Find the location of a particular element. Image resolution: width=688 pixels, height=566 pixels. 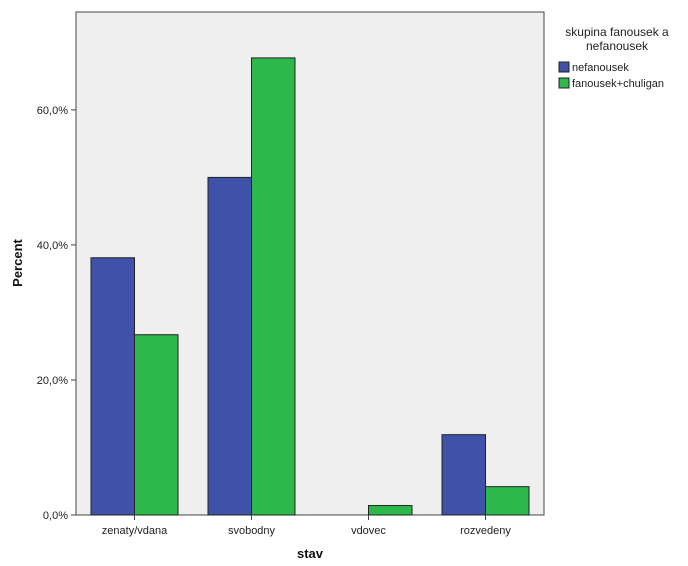

legend-swatch-fanousek-chuligan is located at coordinates (564, 83).